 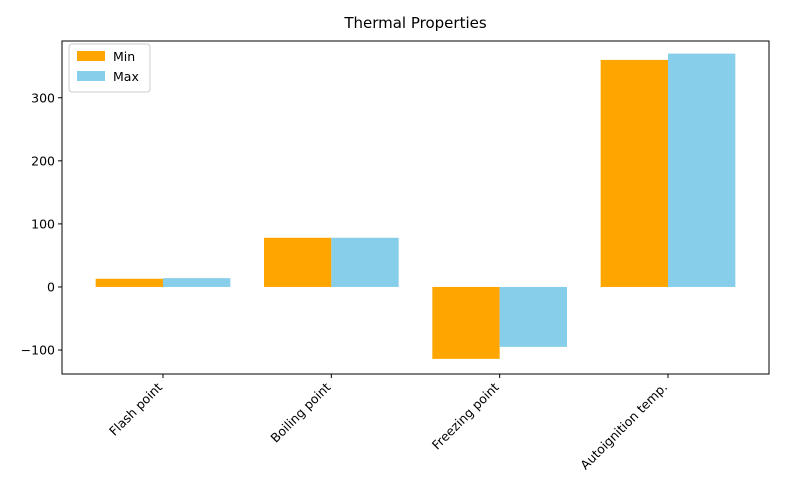 I want to click on y-tick-label: 300, so click(x=43, y=97).